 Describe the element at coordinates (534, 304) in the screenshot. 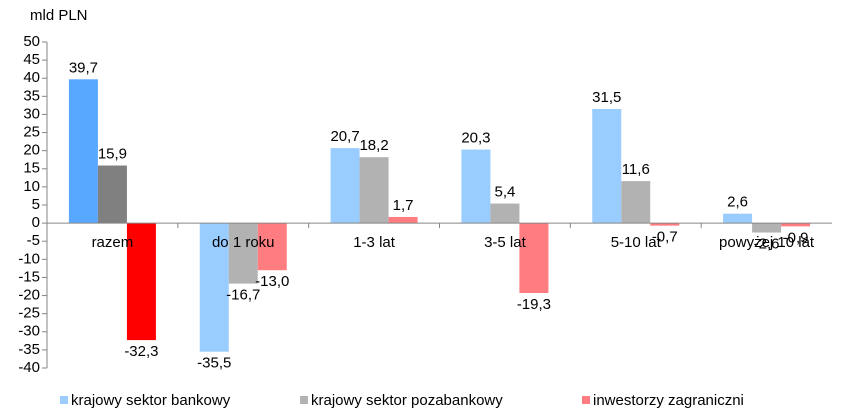

I see `data-label: -19,3` at that location.